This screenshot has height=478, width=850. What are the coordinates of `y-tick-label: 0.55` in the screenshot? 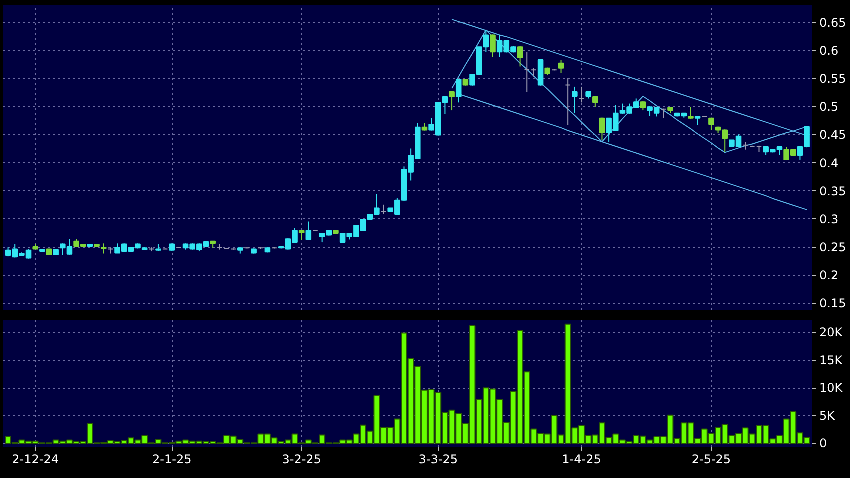 It's located at (833, 79).